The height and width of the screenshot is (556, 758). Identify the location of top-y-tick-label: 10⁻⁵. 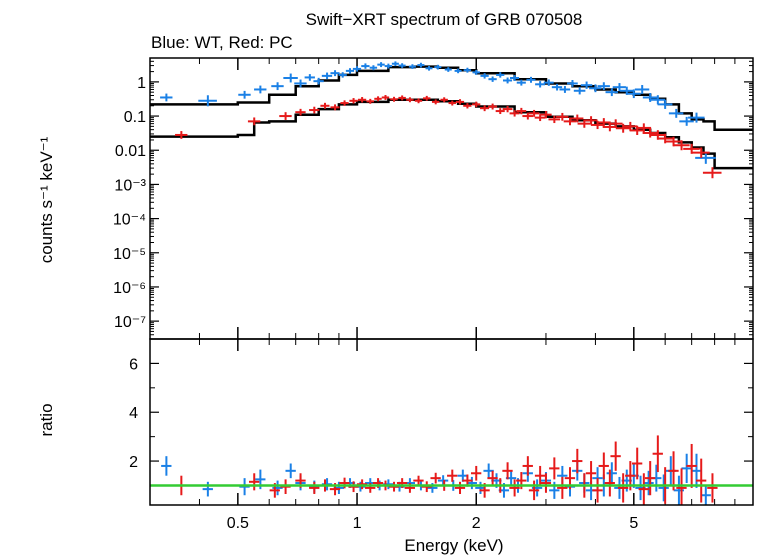
(129, 254).